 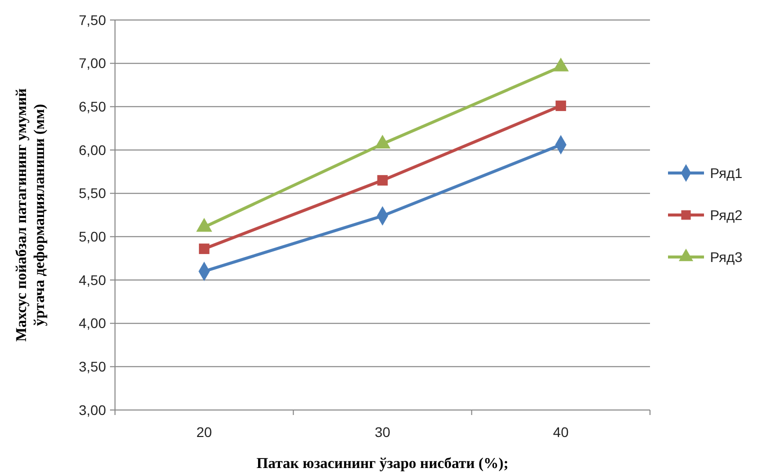 I want to click on legend-label: Ряд1, so click(x=726, y=172).